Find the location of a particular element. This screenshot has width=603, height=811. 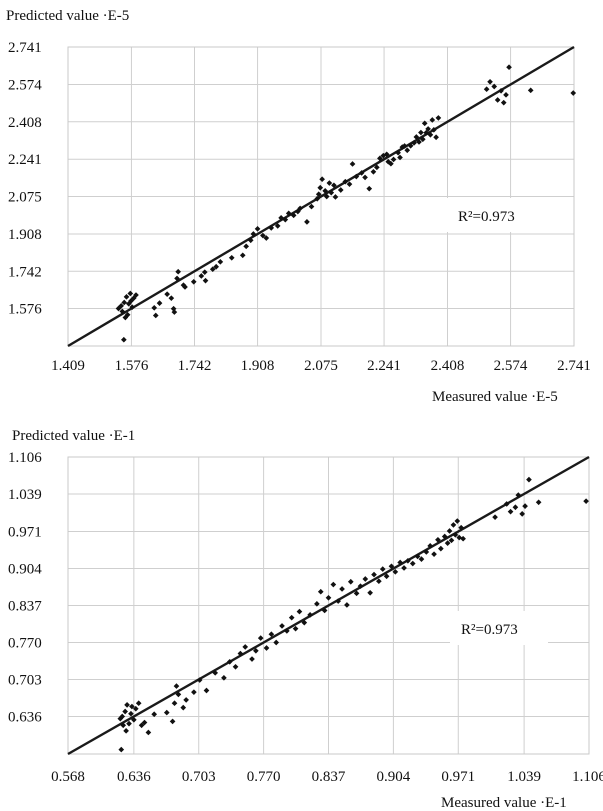

chart-2-x-tick-label: 1.039 is located at coordinates (524, 777).